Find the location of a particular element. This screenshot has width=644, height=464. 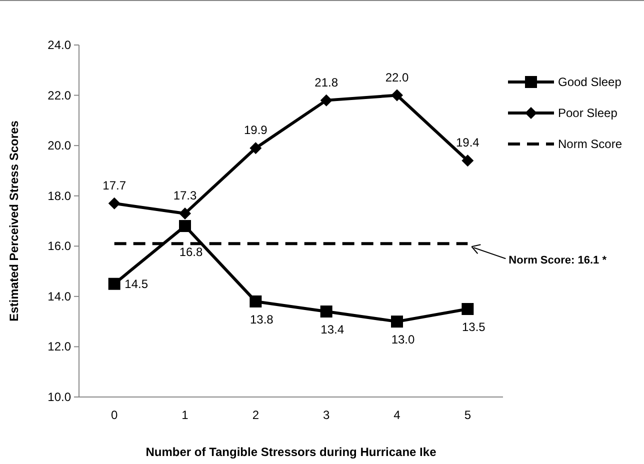

data-label: 19.4 is located at coordinates (468, 143).